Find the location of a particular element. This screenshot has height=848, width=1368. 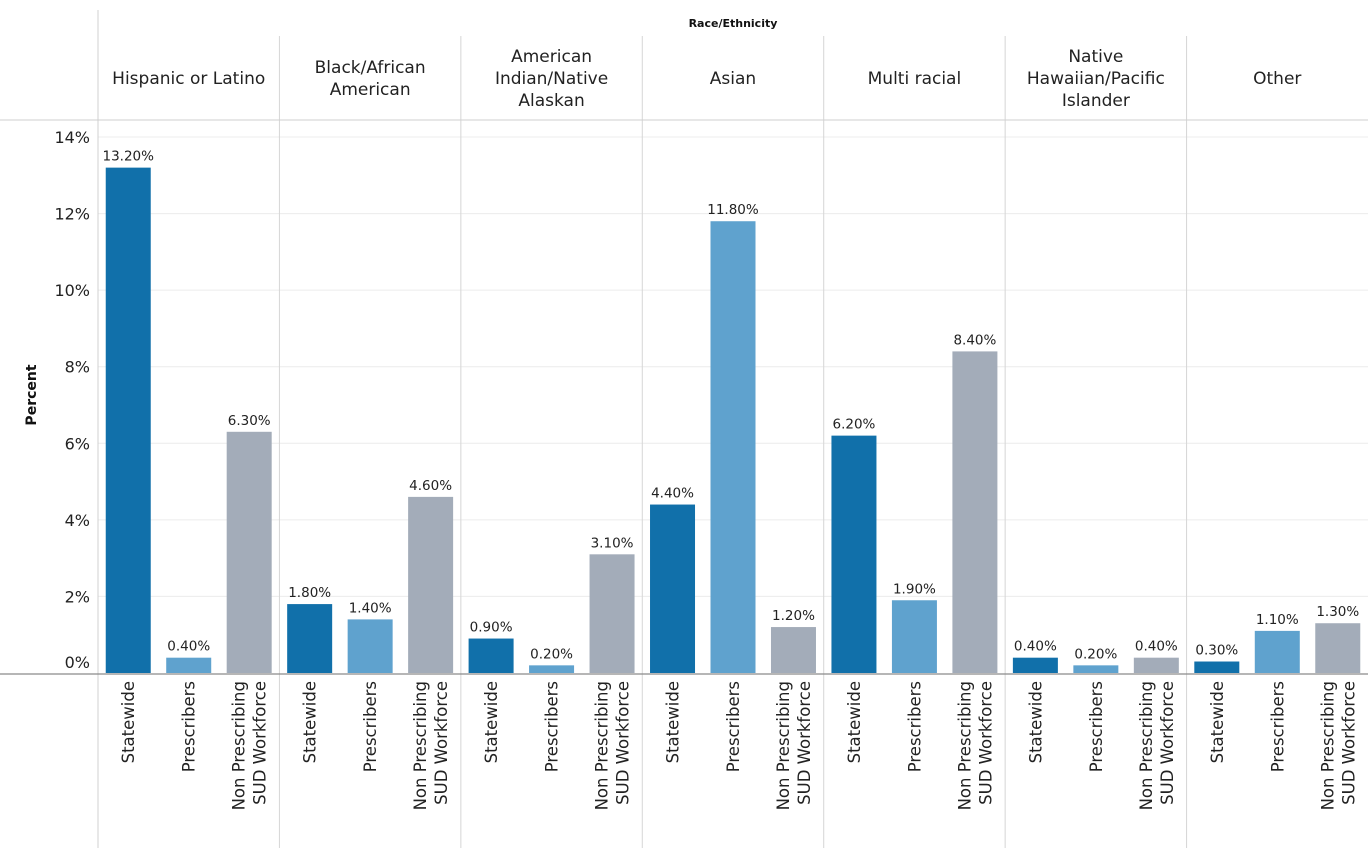

data-label: 1.30% is located at coordinates (1337, 612).